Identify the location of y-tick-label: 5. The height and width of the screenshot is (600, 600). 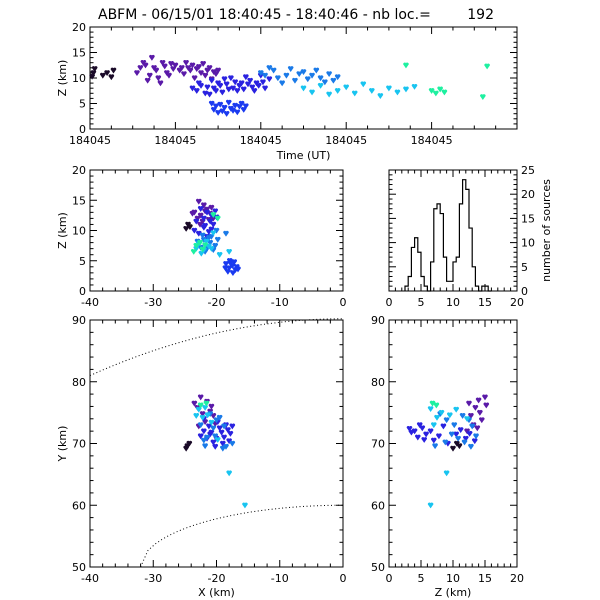
(82, 104).